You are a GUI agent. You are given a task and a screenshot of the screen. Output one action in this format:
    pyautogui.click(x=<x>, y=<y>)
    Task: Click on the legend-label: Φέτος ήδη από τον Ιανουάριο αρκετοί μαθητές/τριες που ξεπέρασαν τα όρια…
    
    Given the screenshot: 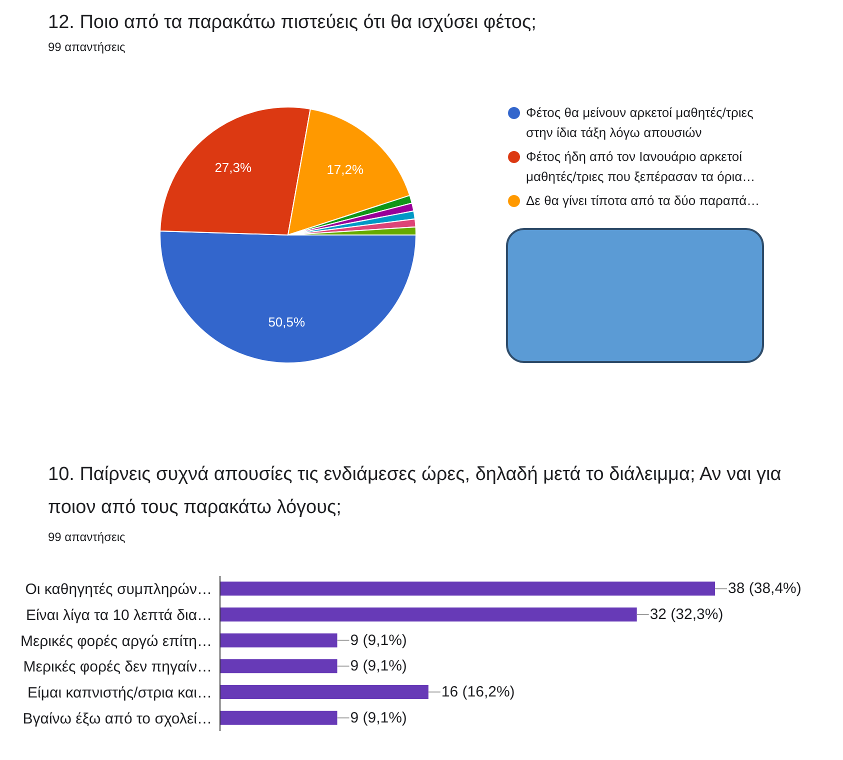 What is the action you would take?
    pyautogui.click(x=641, y=167)
    